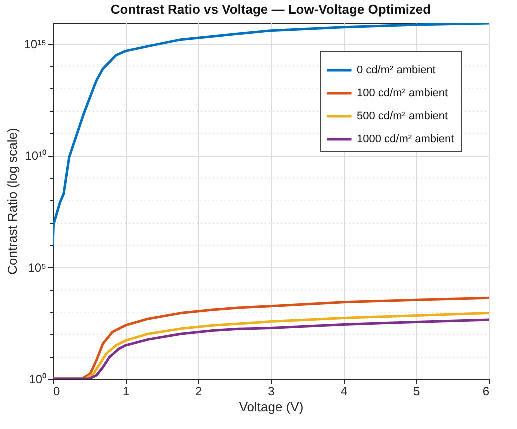 The image size is (517, 429). What do you see at coordinates (416, 391) in the screenshot?
I see `x-tick-label: 5` at bounding box center [416, 391].